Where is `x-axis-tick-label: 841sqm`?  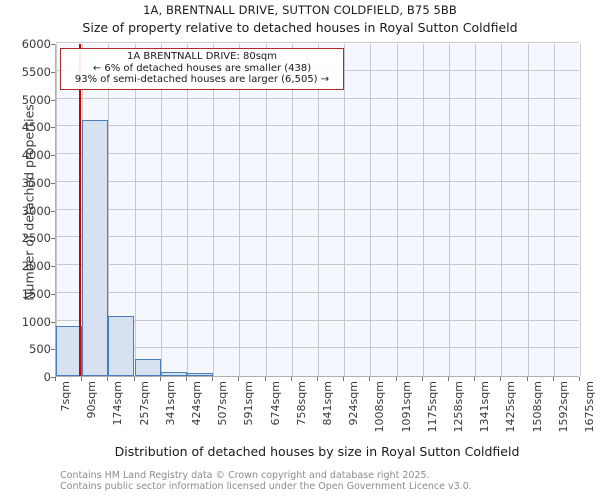
x-axis-tick-label: 841sqm is located at coordinates (327, 403).